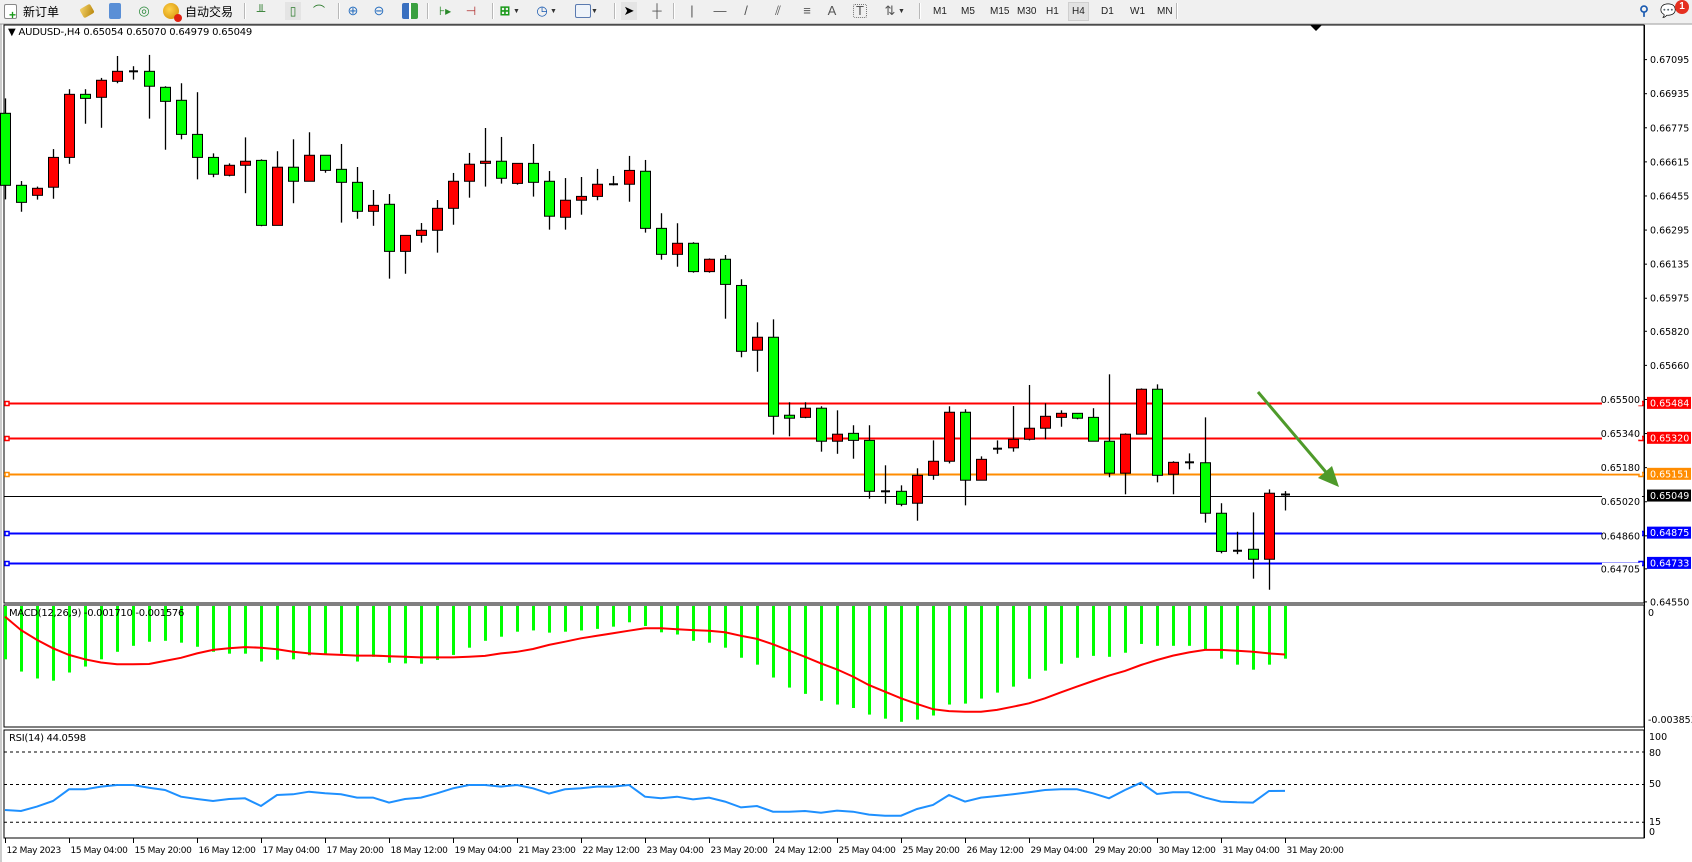 The width and height of the screenshot is (1692, 862). I want to click on periods-button: ◷ ▼, so click(545, 11).